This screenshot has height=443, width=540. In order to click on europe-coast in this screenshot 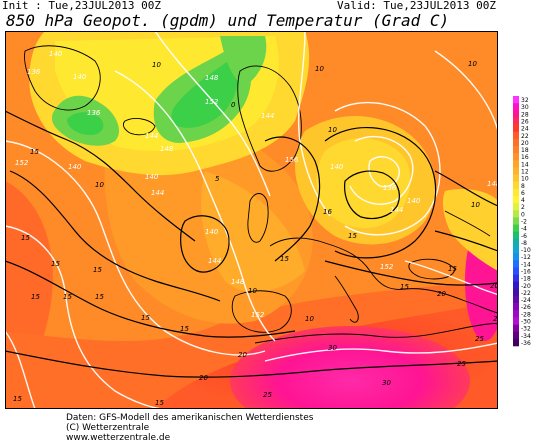, I will do `click(383, 275)`.